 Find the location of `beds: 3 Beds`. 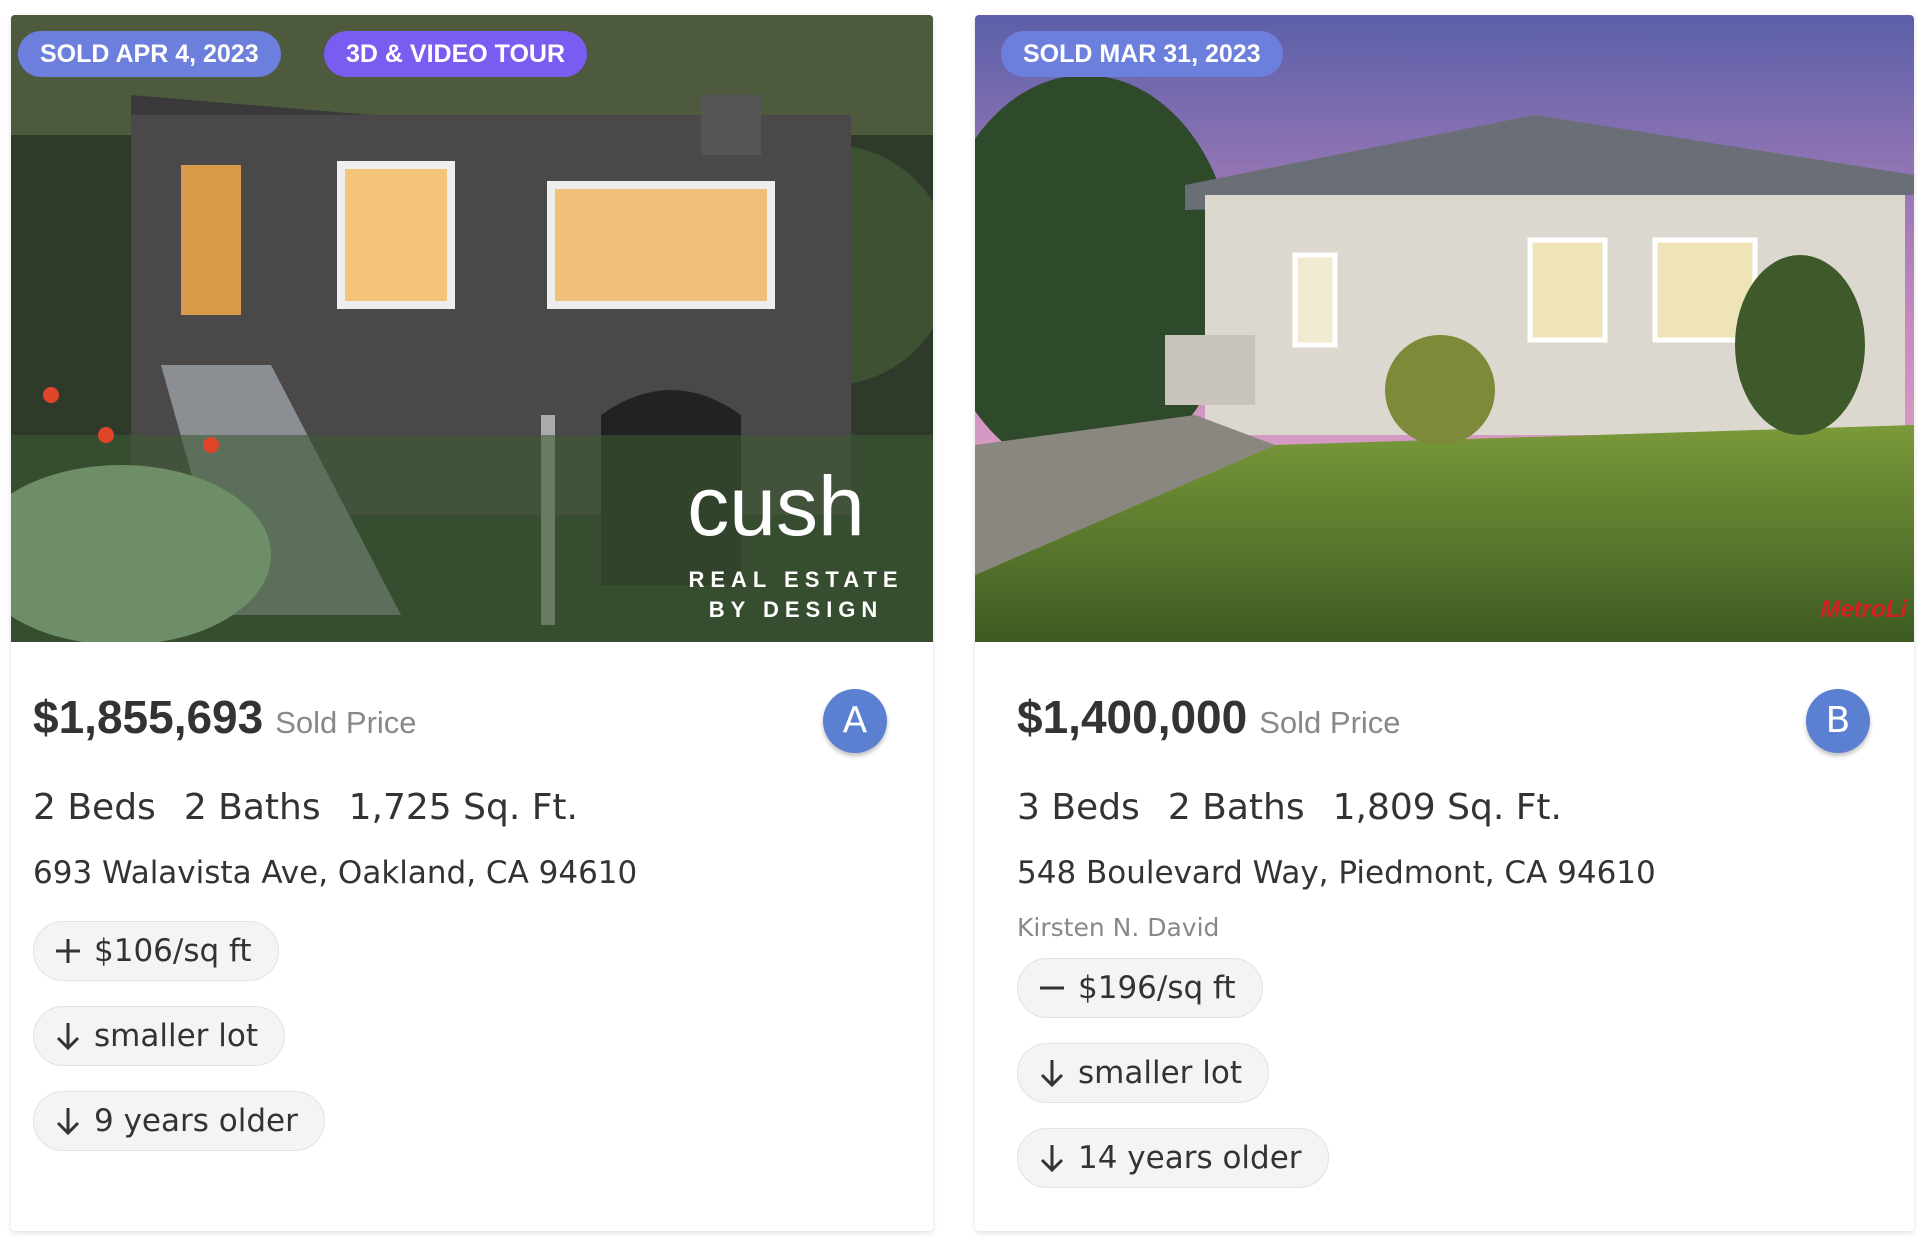

beds: 3 Beds is located at coordinates (1078, 807).